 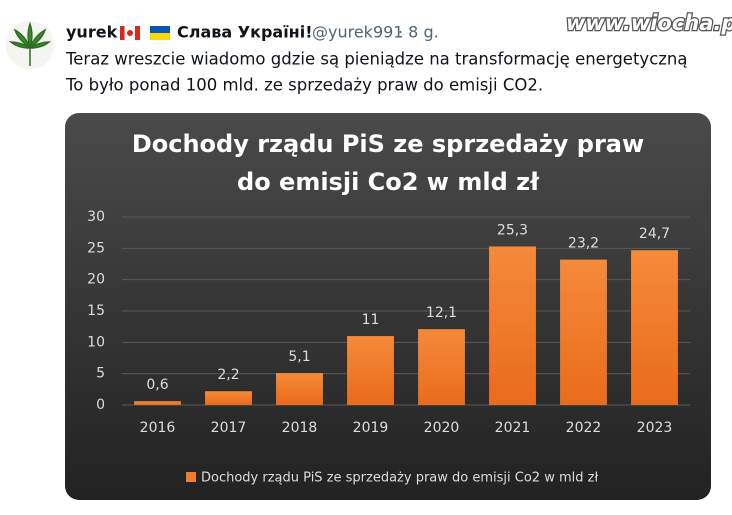 I want to click on value-label: 5,1, so click(x=299, y=357).